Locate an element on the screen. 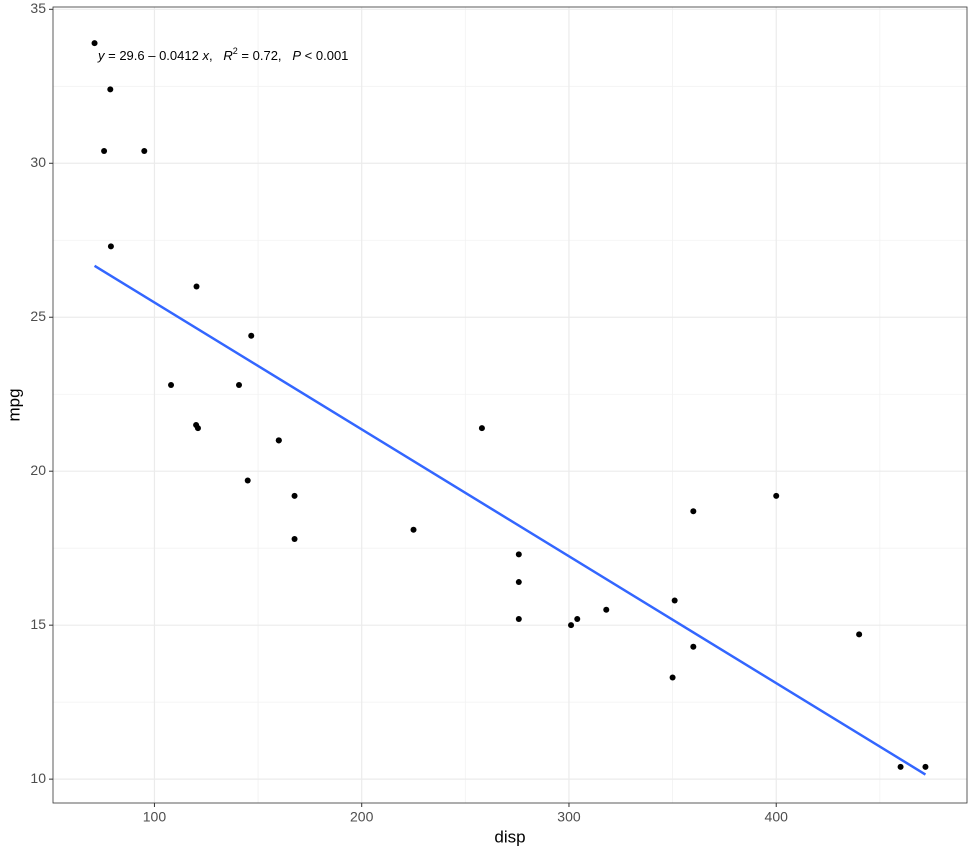 Image resolution: width=976 pixels, height=854 pixels. annotation-part: , is located at coordinates (216, 55).